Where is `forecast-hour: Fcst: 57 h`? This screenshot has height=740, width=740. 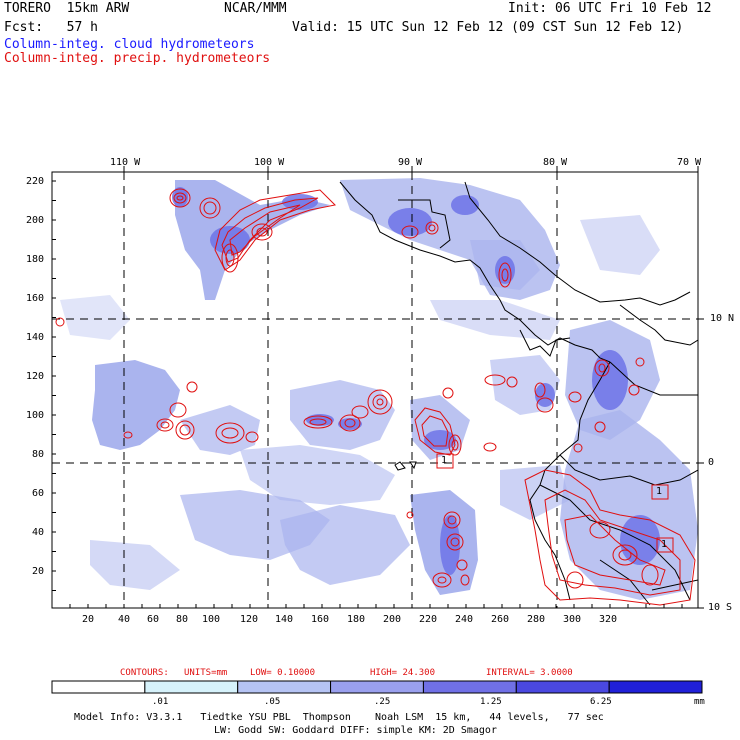
forecast-hour: Fcst: 57 h is located at coordinates (51, 27).